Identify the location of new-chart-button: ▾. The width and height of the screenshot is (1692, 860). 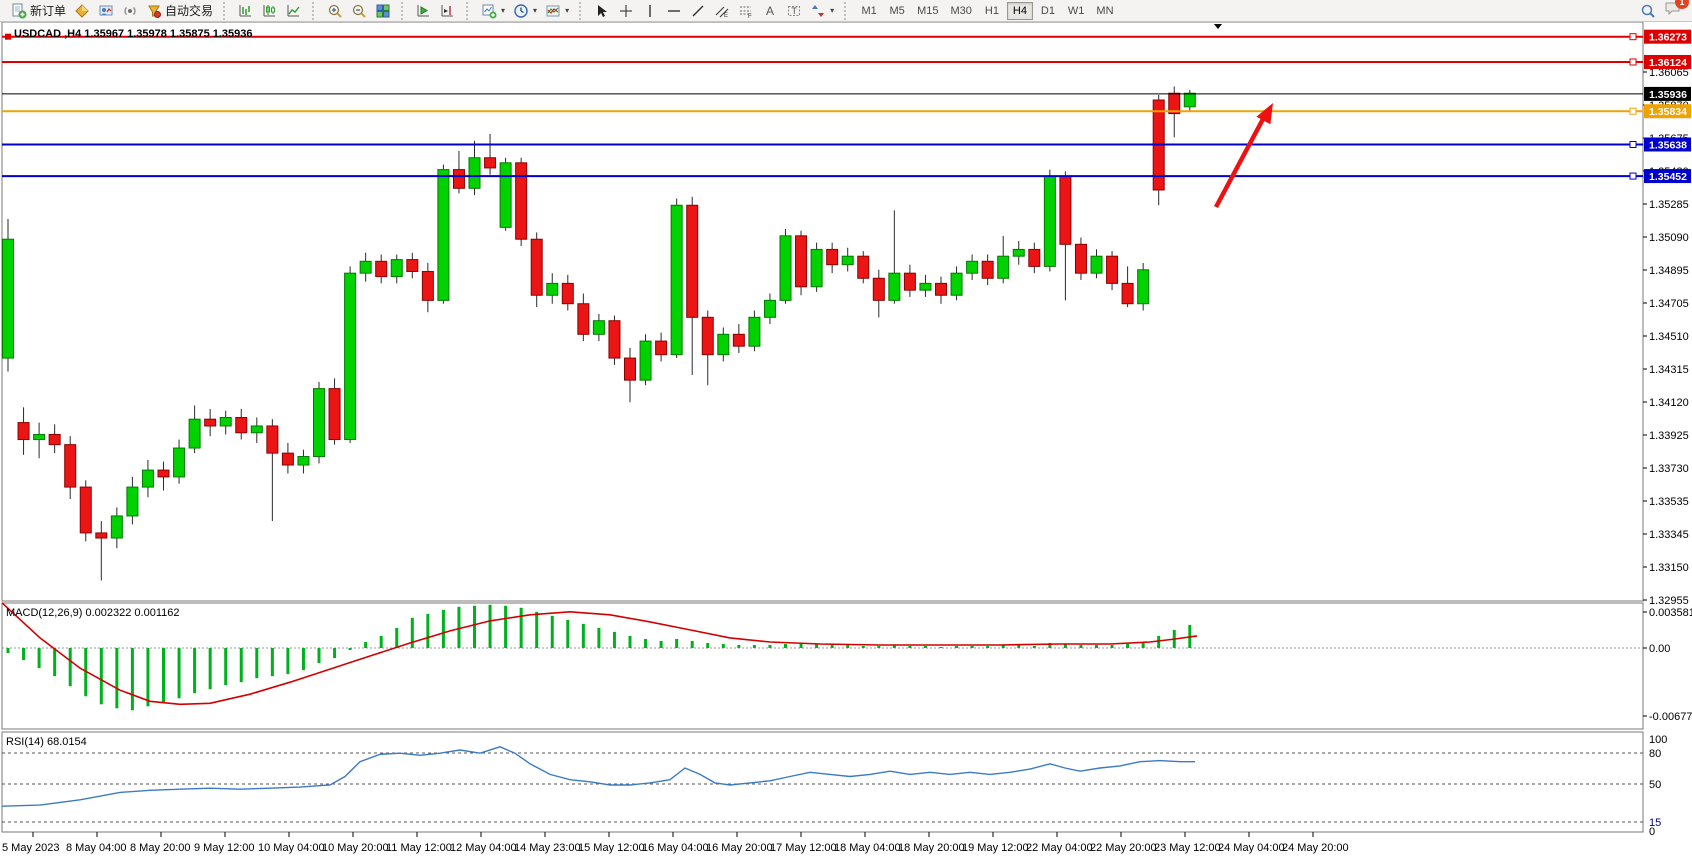
(493, 10).